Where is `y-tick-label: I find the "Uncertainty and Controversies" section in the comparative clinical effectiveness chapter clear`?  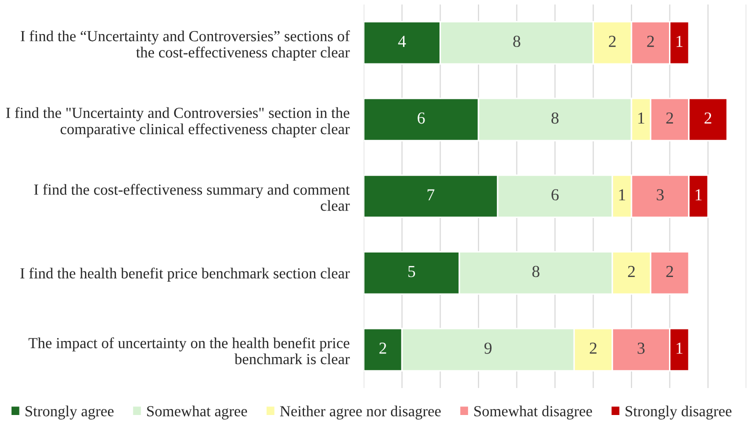
y-tick-label: I find the "Uncertainty and Controversies" section in the comparative clinical effectiveness chapter clear is located at coordinates (178, 122).